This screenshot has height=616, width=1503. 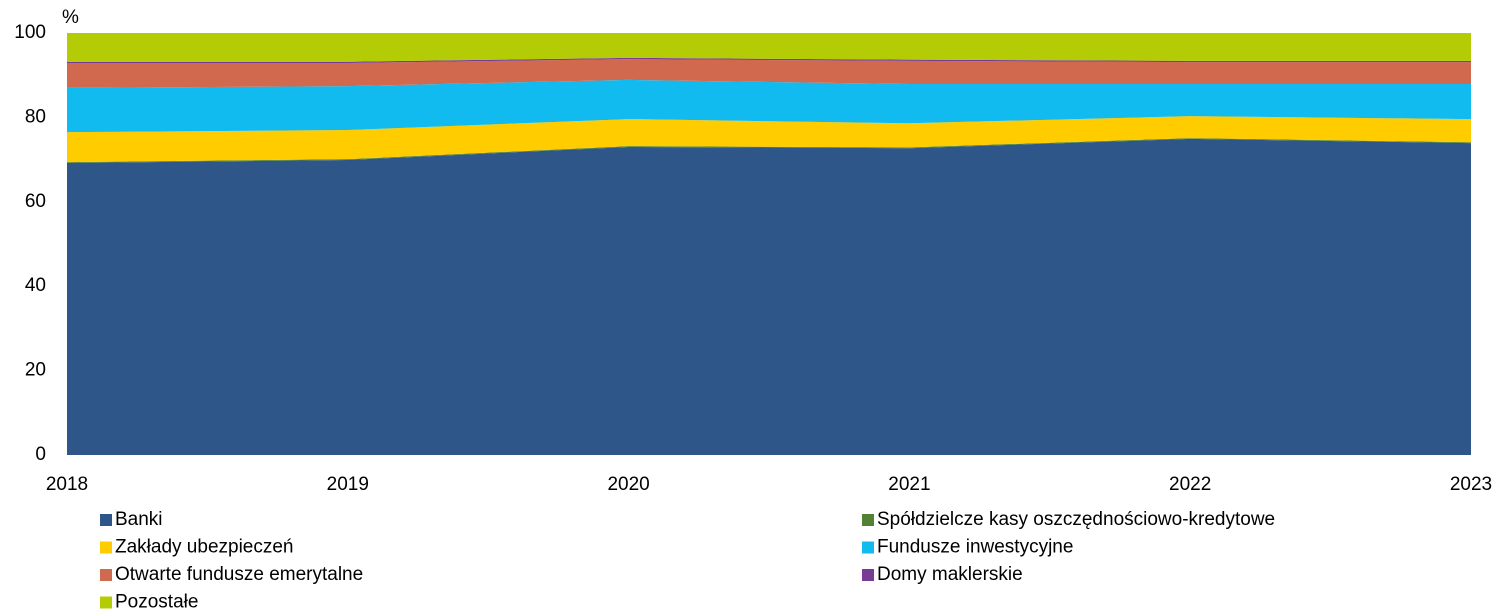 What do you see at coordinates (156, 601) in the screenshot?
I see `legend-label: Pozostałe` at bounding box center [156, 601].